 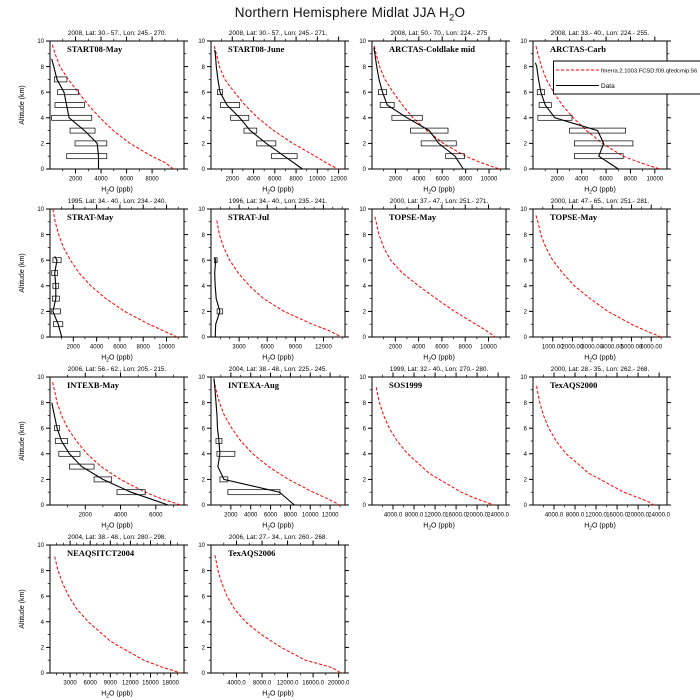 What do you see at coordinates (117, 201) in the screenshot?
I see `panel-header: 1995, Lat: 34.- 40., Lon: 234.- 240.` at bounding box center [117, 201].